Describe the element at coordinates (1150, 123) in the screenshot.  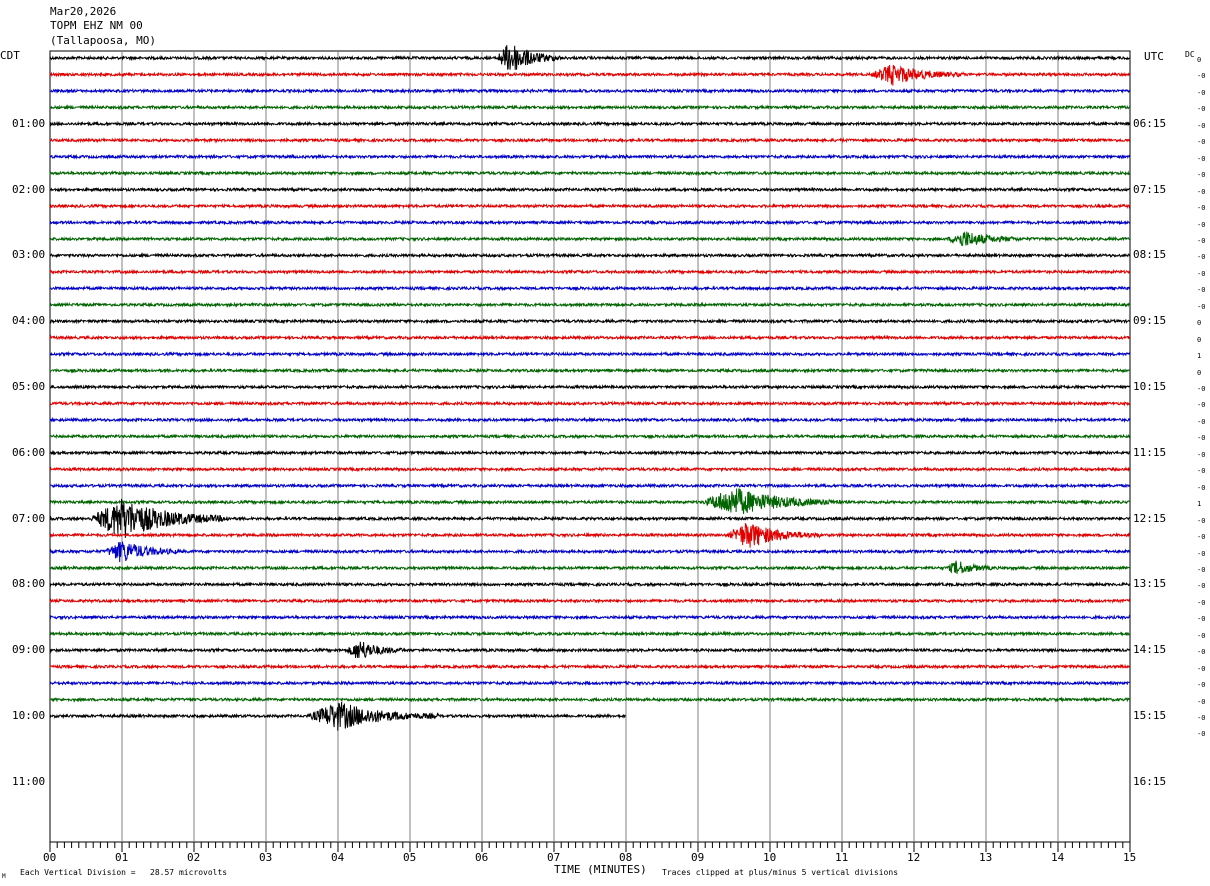
I see `right-hour-label: 06:15` at that location.